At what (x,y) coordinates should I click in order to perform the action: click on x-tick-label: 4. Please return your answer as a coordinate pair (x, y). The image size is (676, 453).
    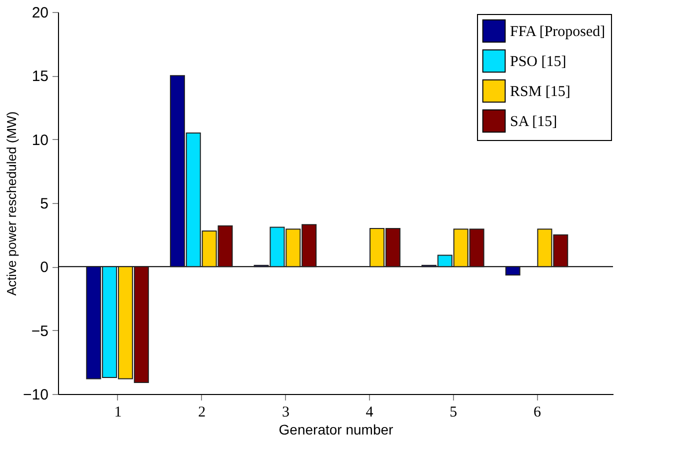
    Looking at the image, I should click on (370, 412).